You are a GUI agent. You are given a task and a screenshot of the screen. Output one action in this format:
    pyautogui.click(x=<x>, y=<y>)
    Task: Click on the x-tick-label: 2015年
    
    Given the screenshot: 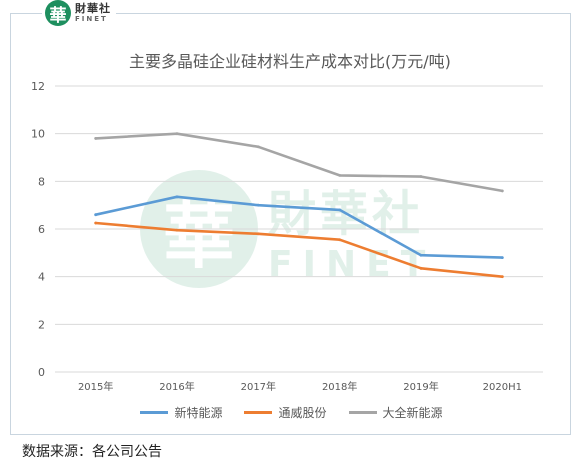 What is the action you would take?
    pyautogui.click(x=95, y=386)
    